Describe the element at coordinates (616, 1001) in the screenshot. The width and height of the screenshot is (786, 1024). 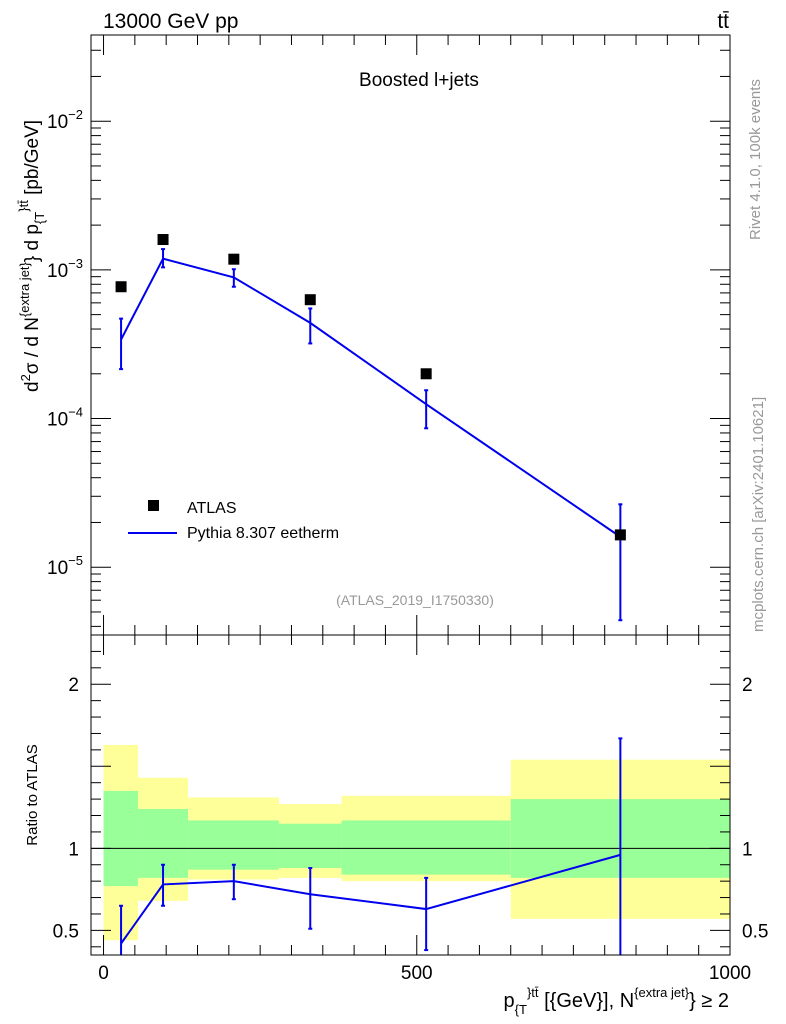
I see `xlabel: p{T}tt̄ [{GeV}], N{extra jet}} ≥ 2` at that location.